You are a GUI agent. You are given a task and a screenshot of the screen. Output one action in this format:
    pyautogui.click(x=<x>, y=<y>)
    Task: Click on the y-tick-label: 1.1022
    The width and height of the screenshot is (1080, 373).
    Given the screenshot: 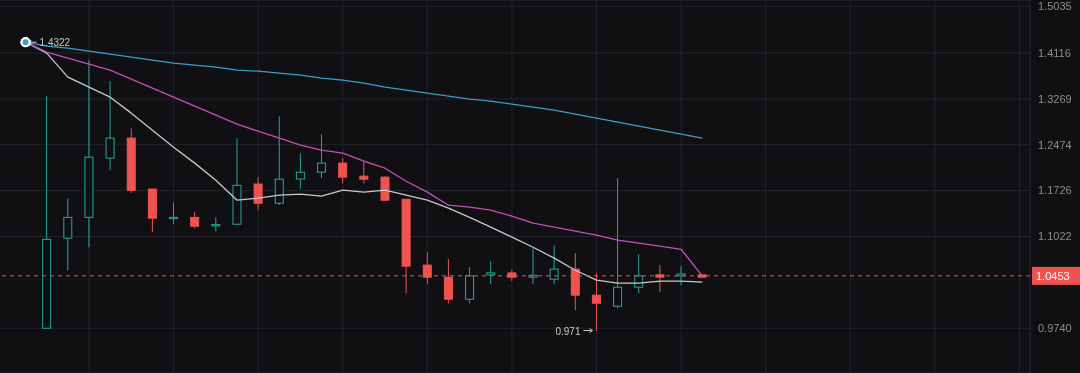 What is the action you would take?
    pyautogui.click(x=1055, y=236)
    